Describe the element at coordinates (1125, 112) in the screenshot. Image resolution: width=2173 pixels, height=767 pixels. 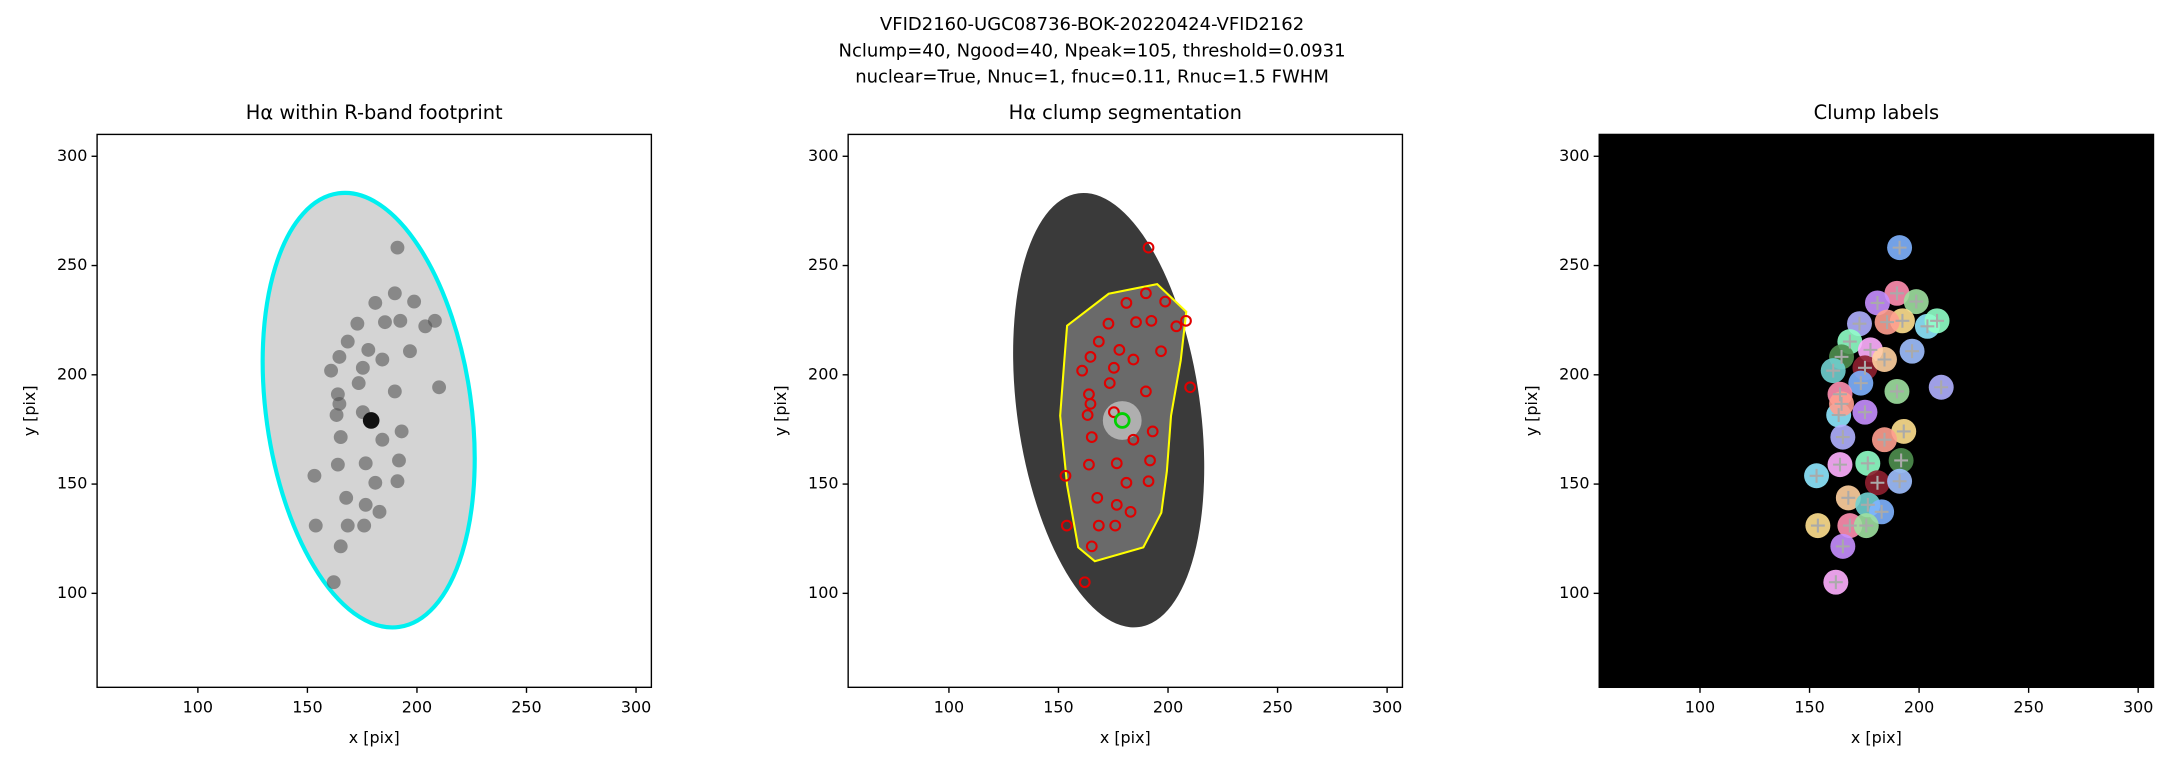
I see `axes-title: Hα clump segmentation` at that location.